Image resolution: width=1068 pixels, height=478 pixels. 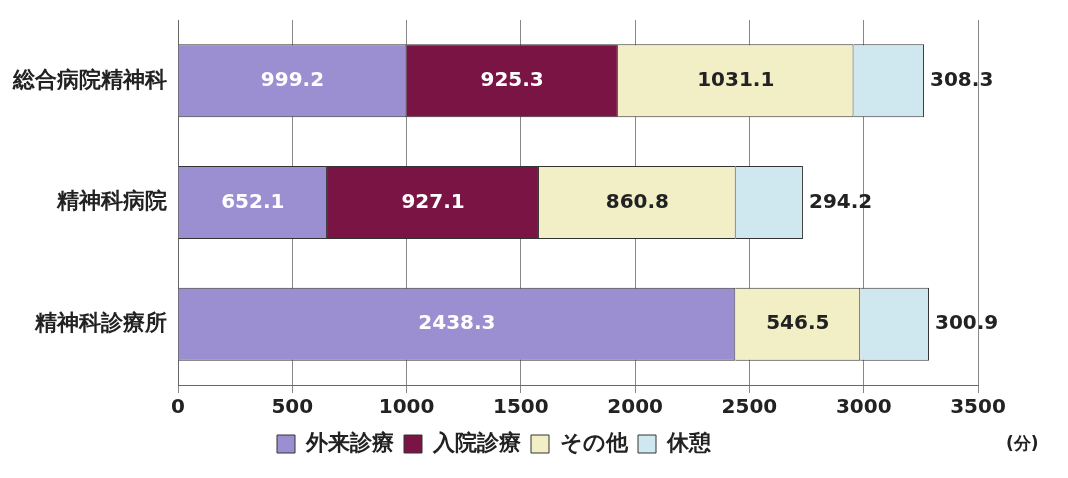 I want to click on data-label: 925.3, so click(x=512, y=79).